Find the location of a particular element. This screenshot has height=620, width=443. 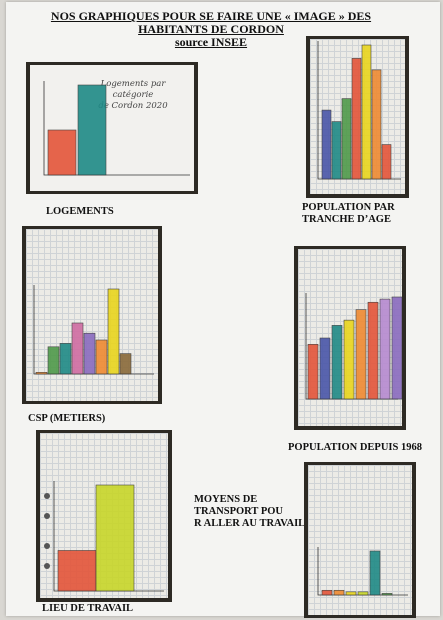

logements-chart is located at coordinates (116, 128).